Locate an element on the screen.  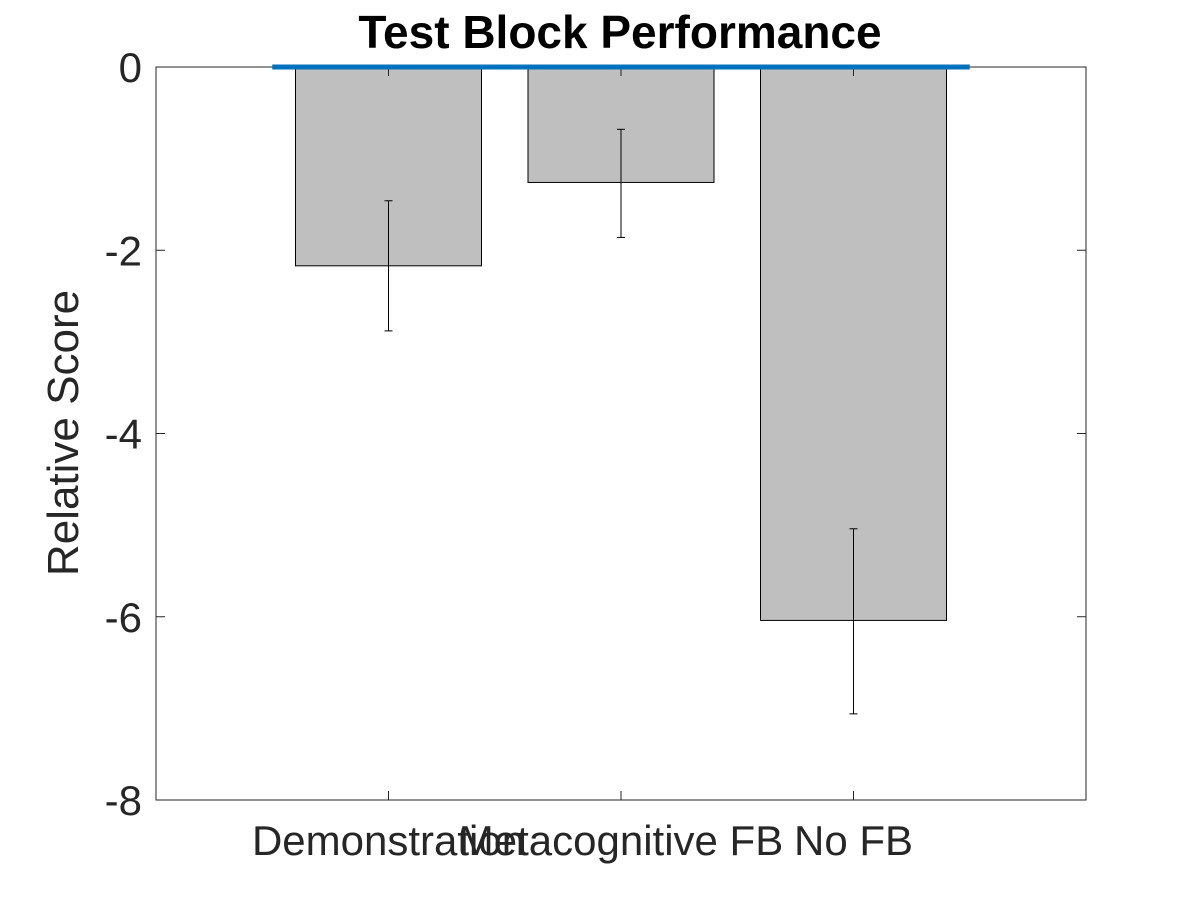
y-axis-label: Relative Score is located at coordinates (63, 433).